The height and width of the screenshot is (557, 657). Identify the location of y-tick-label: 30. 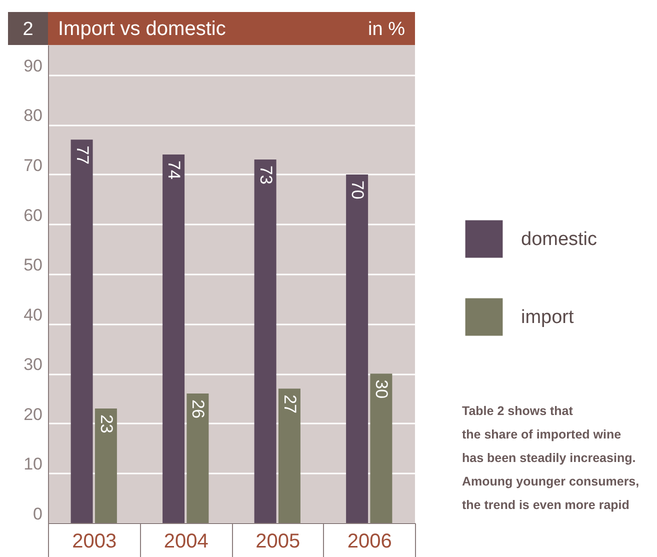
(33, 364).